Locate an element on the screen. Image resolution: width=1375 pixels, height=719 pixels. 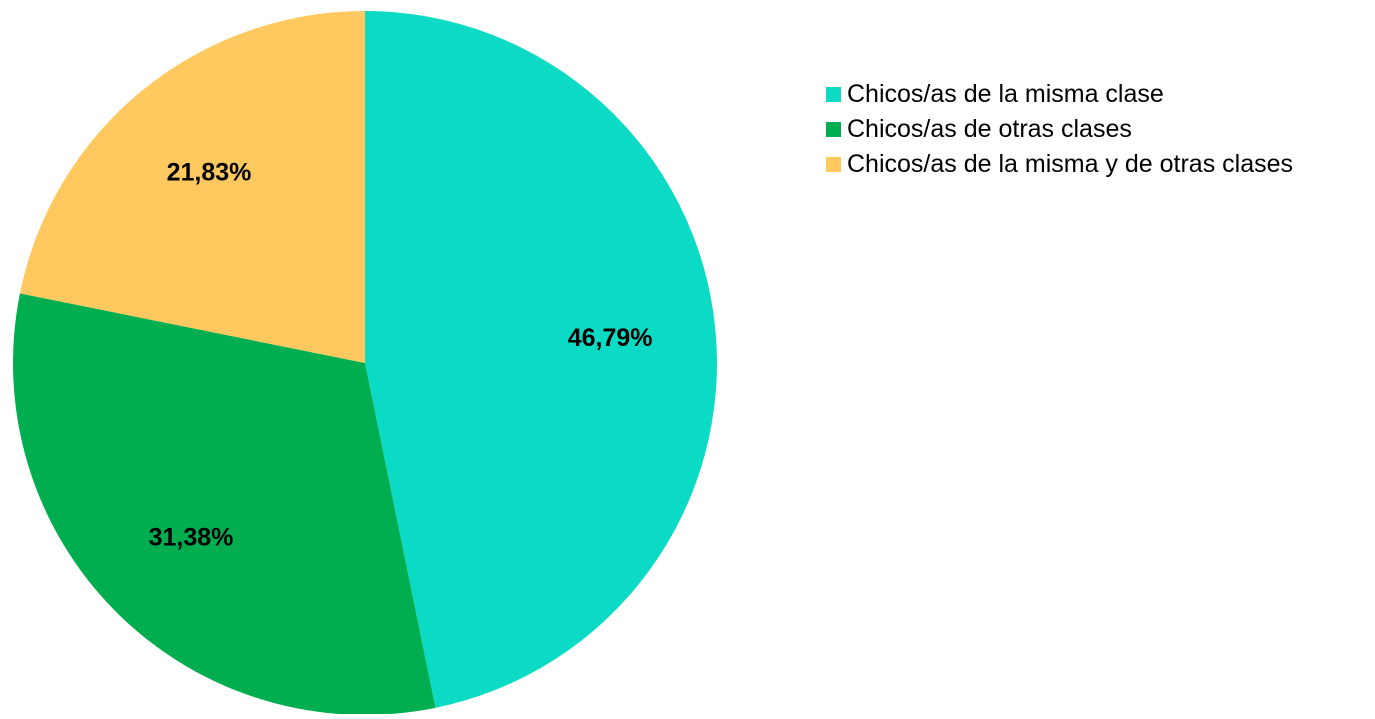
legend-label: Chicos/as de otras clases is located at coordinates (989, 129).